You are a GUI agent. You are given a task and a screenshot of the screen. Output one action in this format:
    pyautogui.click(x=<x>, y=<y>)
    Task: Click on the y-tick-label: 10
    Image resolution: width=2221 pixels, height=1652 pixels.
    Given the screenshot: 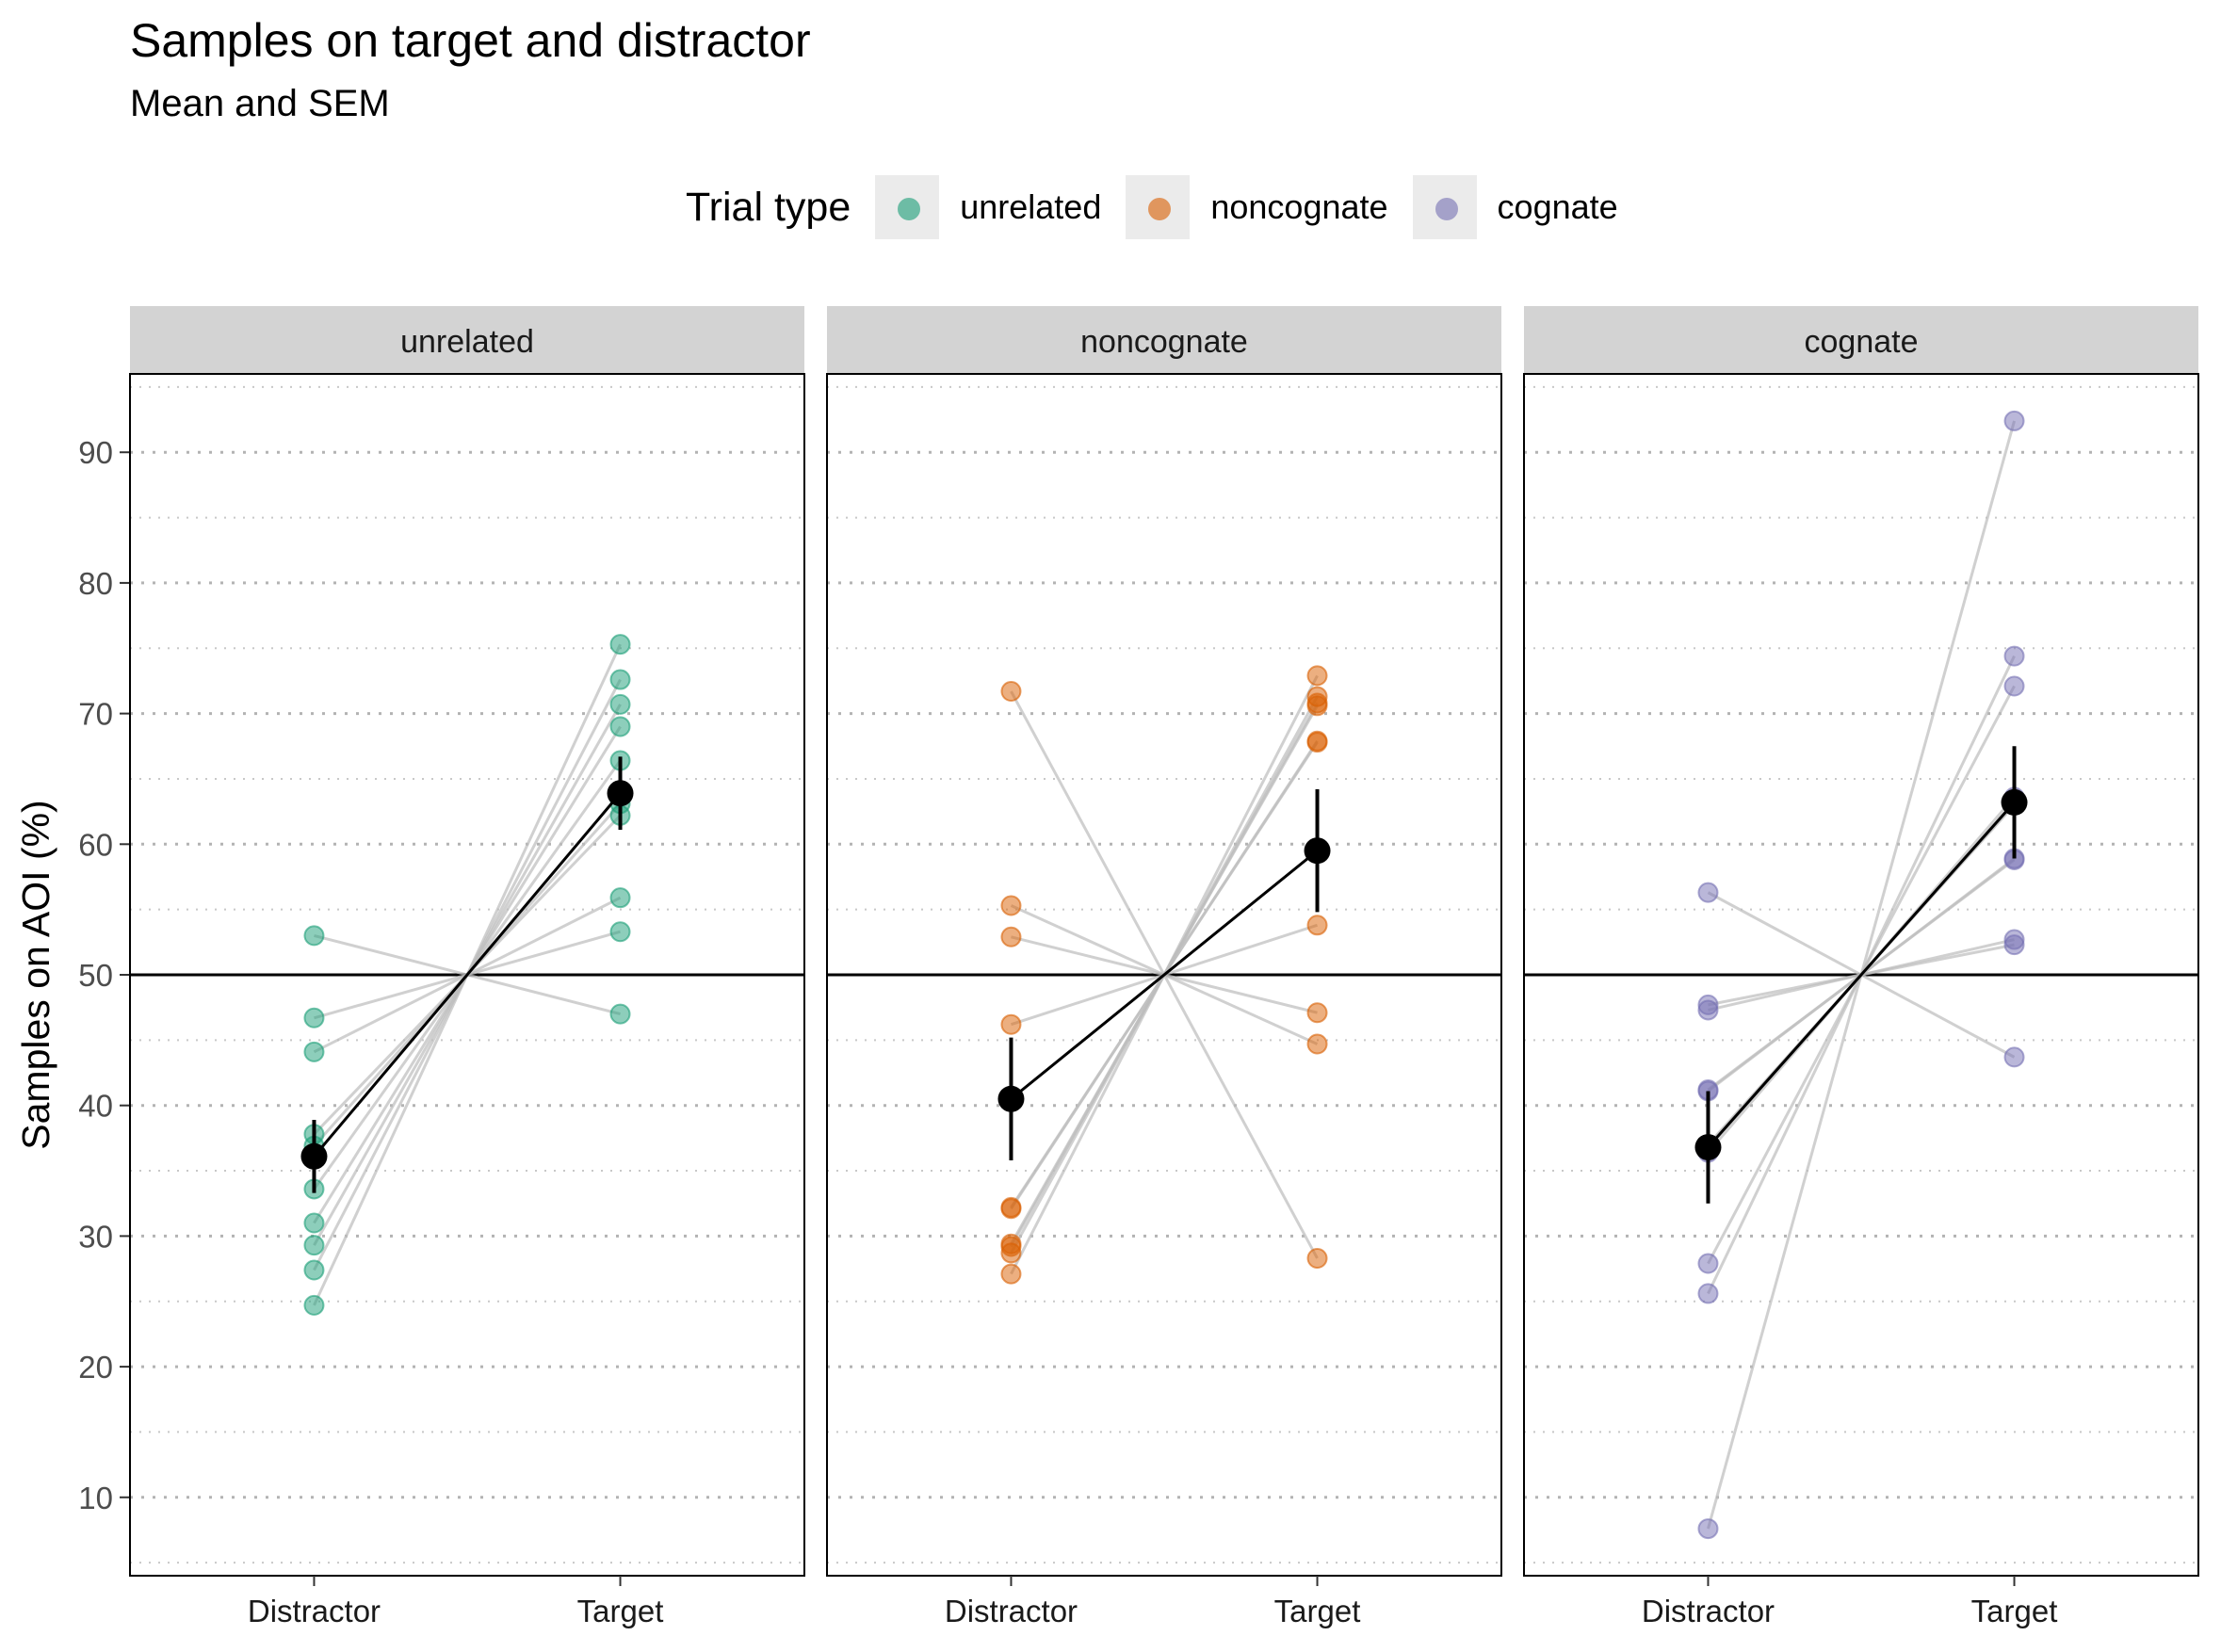 What is the action you would take?
    pyautogui.click(x=95, y=1498)
    